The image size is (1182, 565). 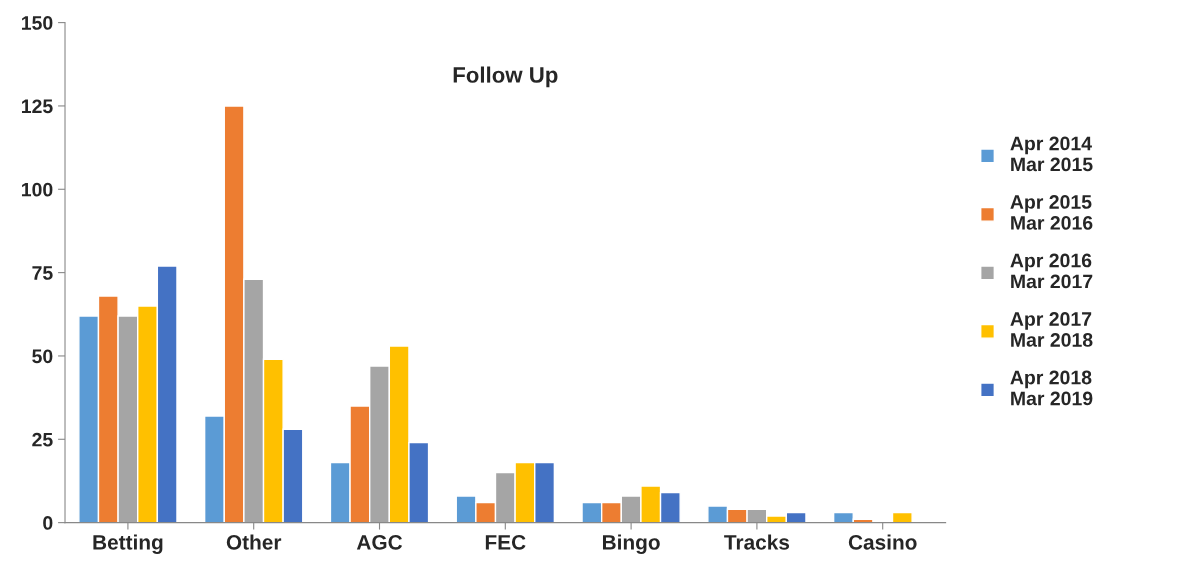 What do you see at coordinates (882, 542) in the screenshot?
I see `x-tick-label: Casino` at bounding box center [882, 542].